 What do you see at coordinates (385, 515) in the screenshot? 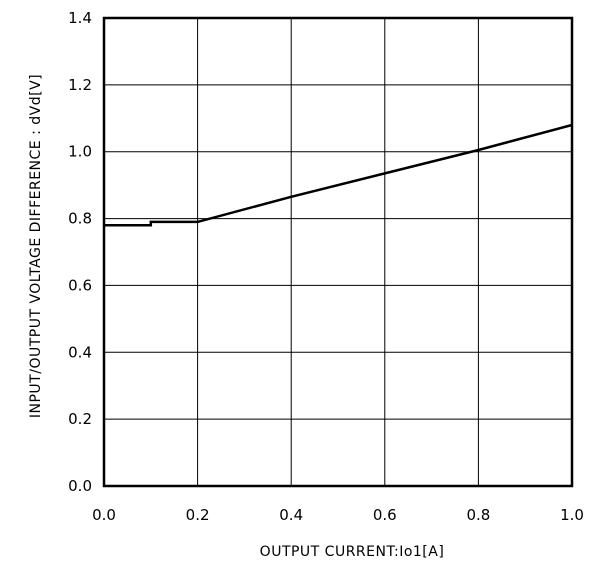
I see `x-tick-label: 0.6` at bounding box center [385, 515].